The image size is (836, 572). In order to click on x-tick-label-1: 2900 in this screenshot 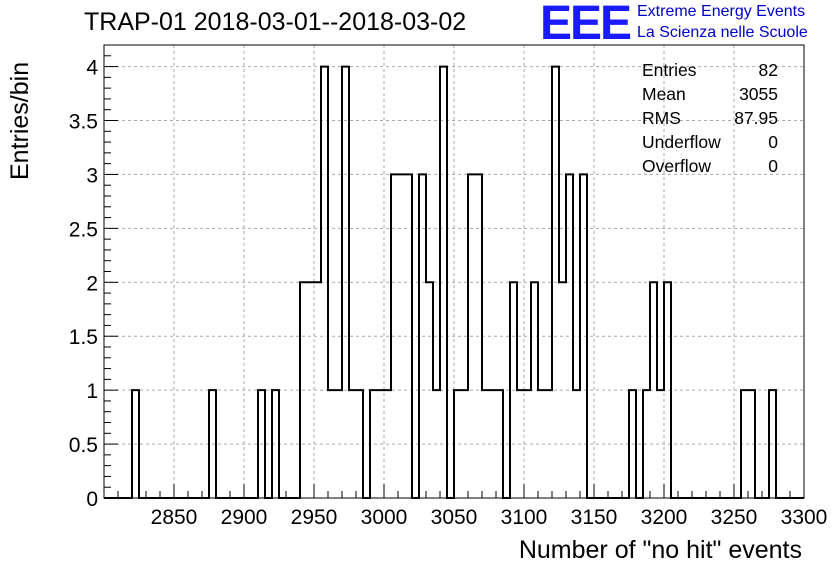, I will do `click(244, 517)`.